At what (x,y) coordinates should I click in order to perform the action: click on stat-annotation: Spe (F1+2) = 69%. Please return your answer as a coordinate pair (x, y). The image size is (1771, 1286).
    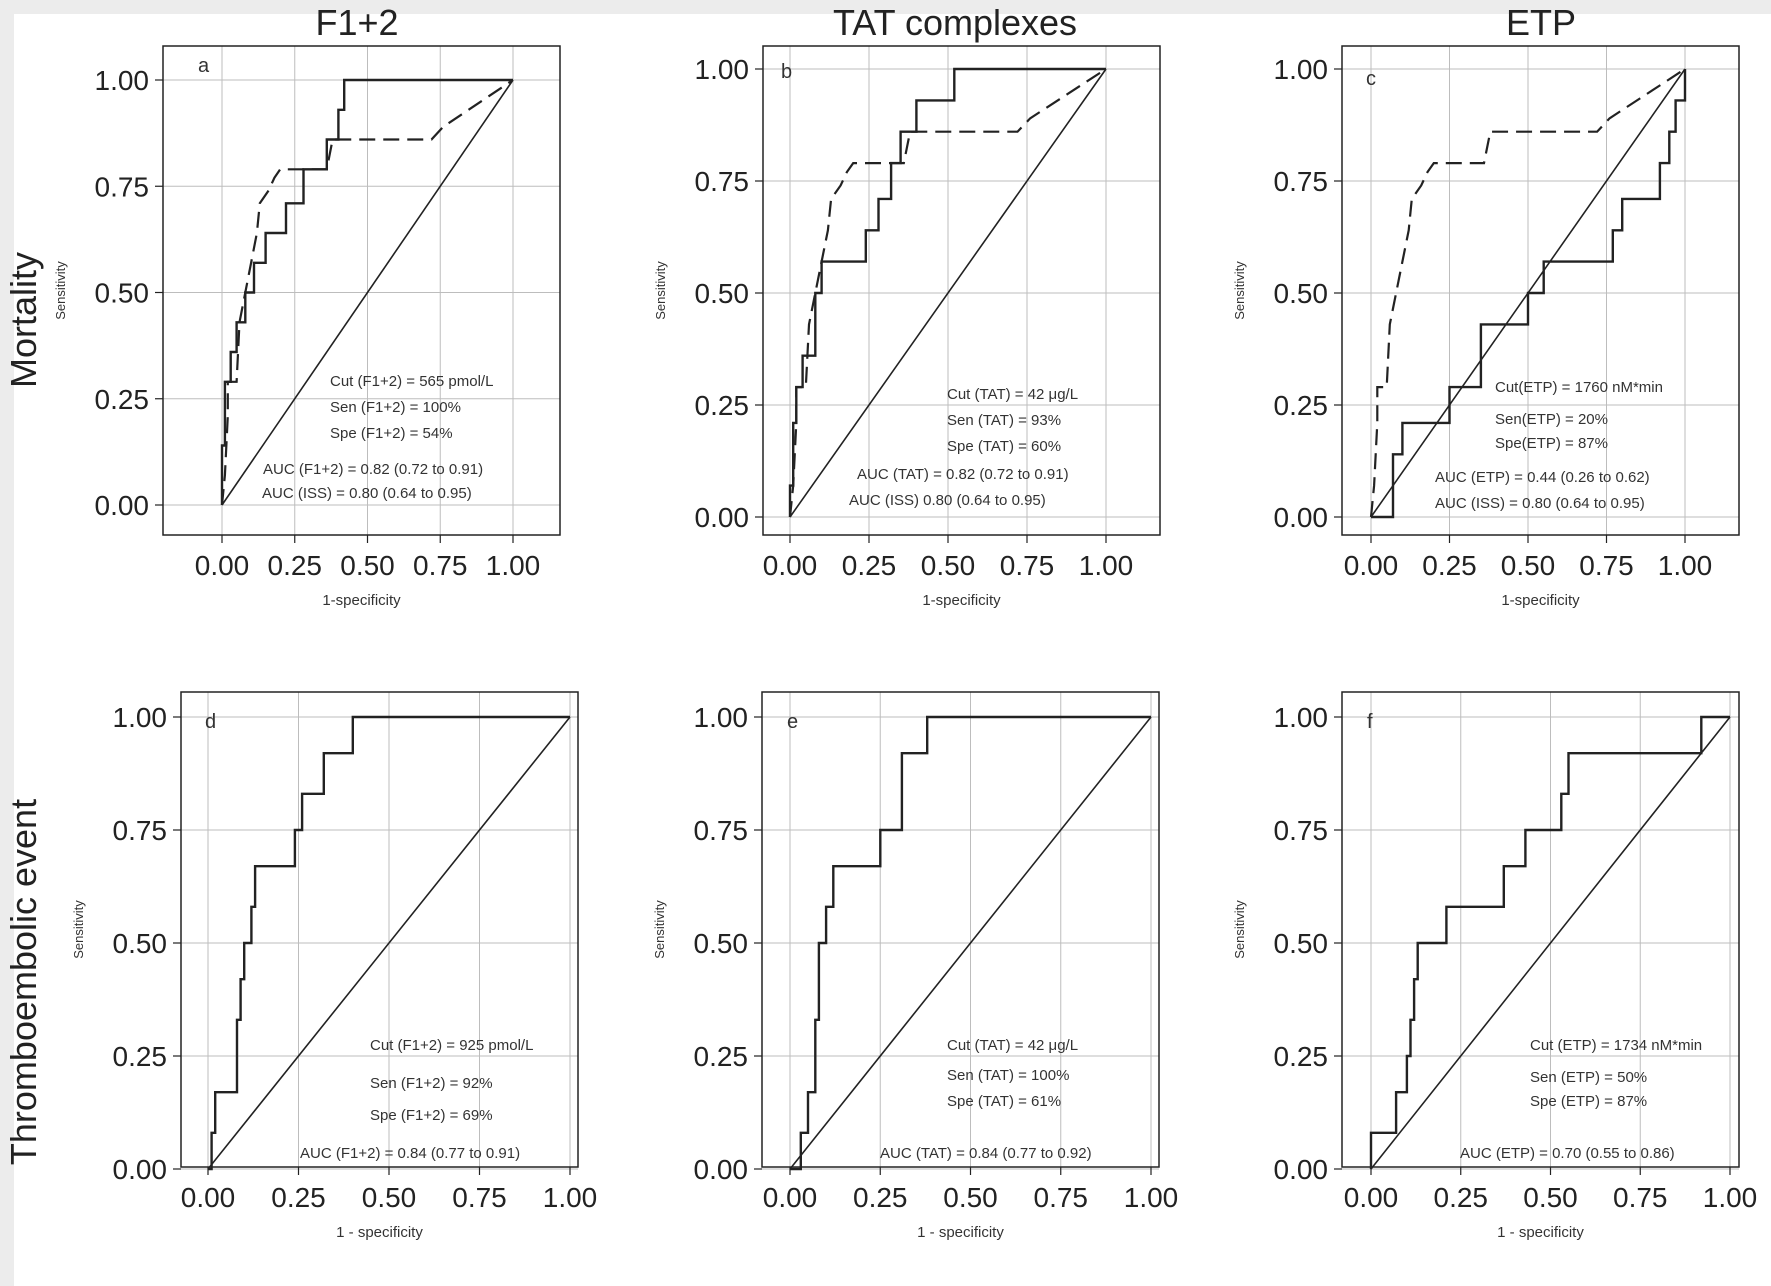
    Looking at the image, I should click on (431, 1115).